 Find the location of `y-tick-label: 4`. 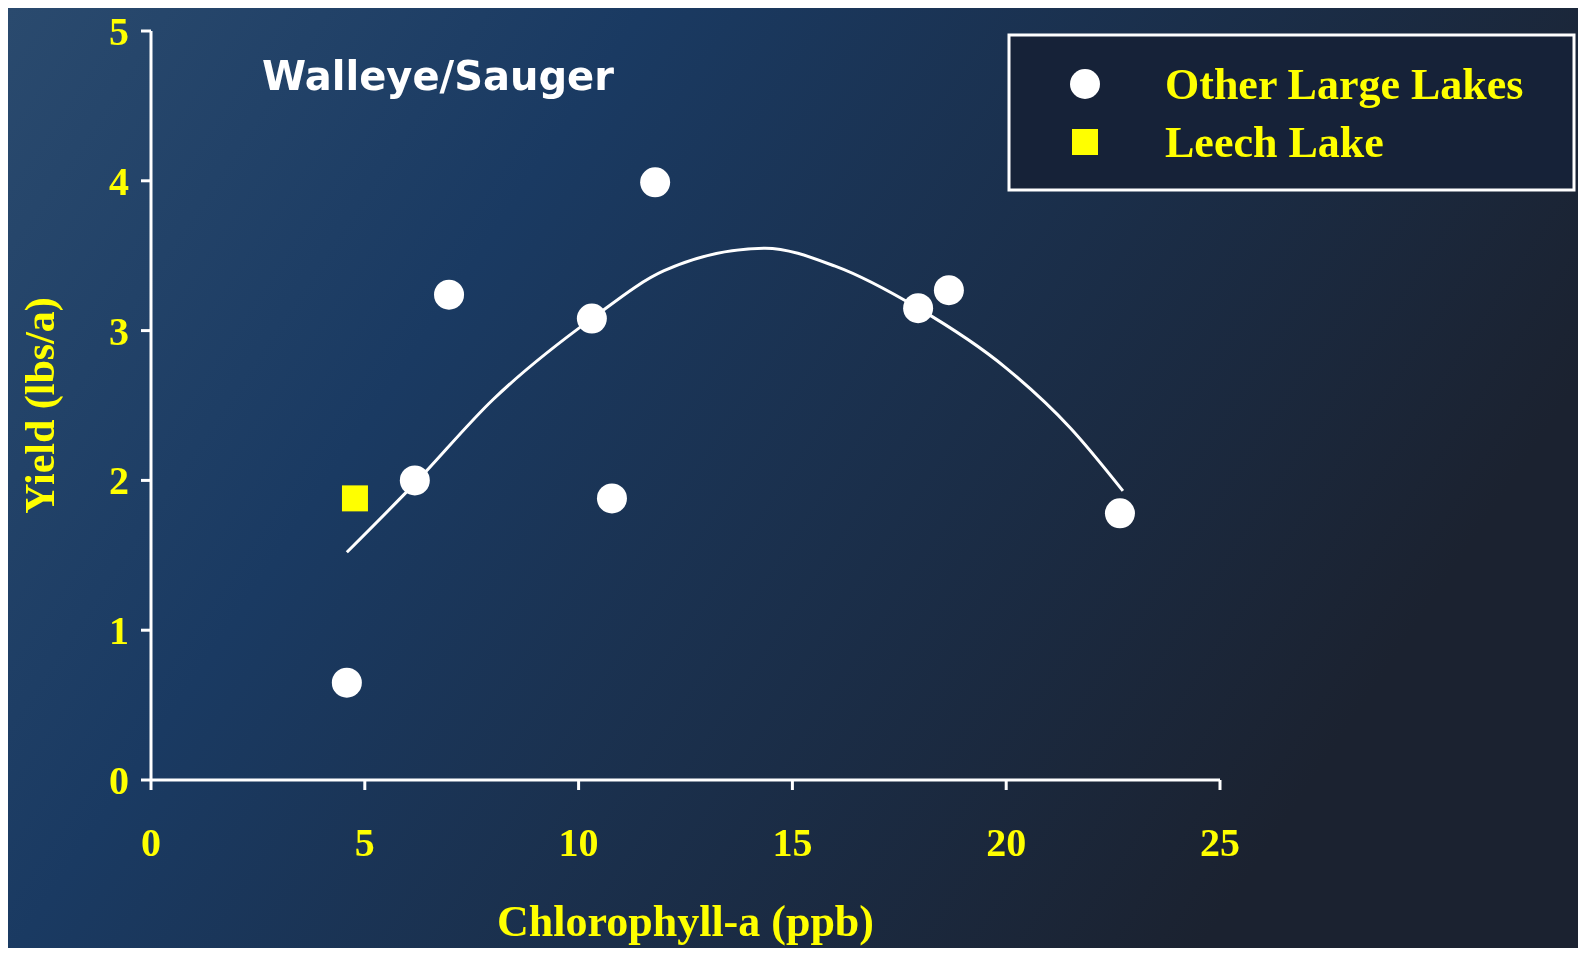

y-tick-label: 4 is located at coordinates (119, 181).